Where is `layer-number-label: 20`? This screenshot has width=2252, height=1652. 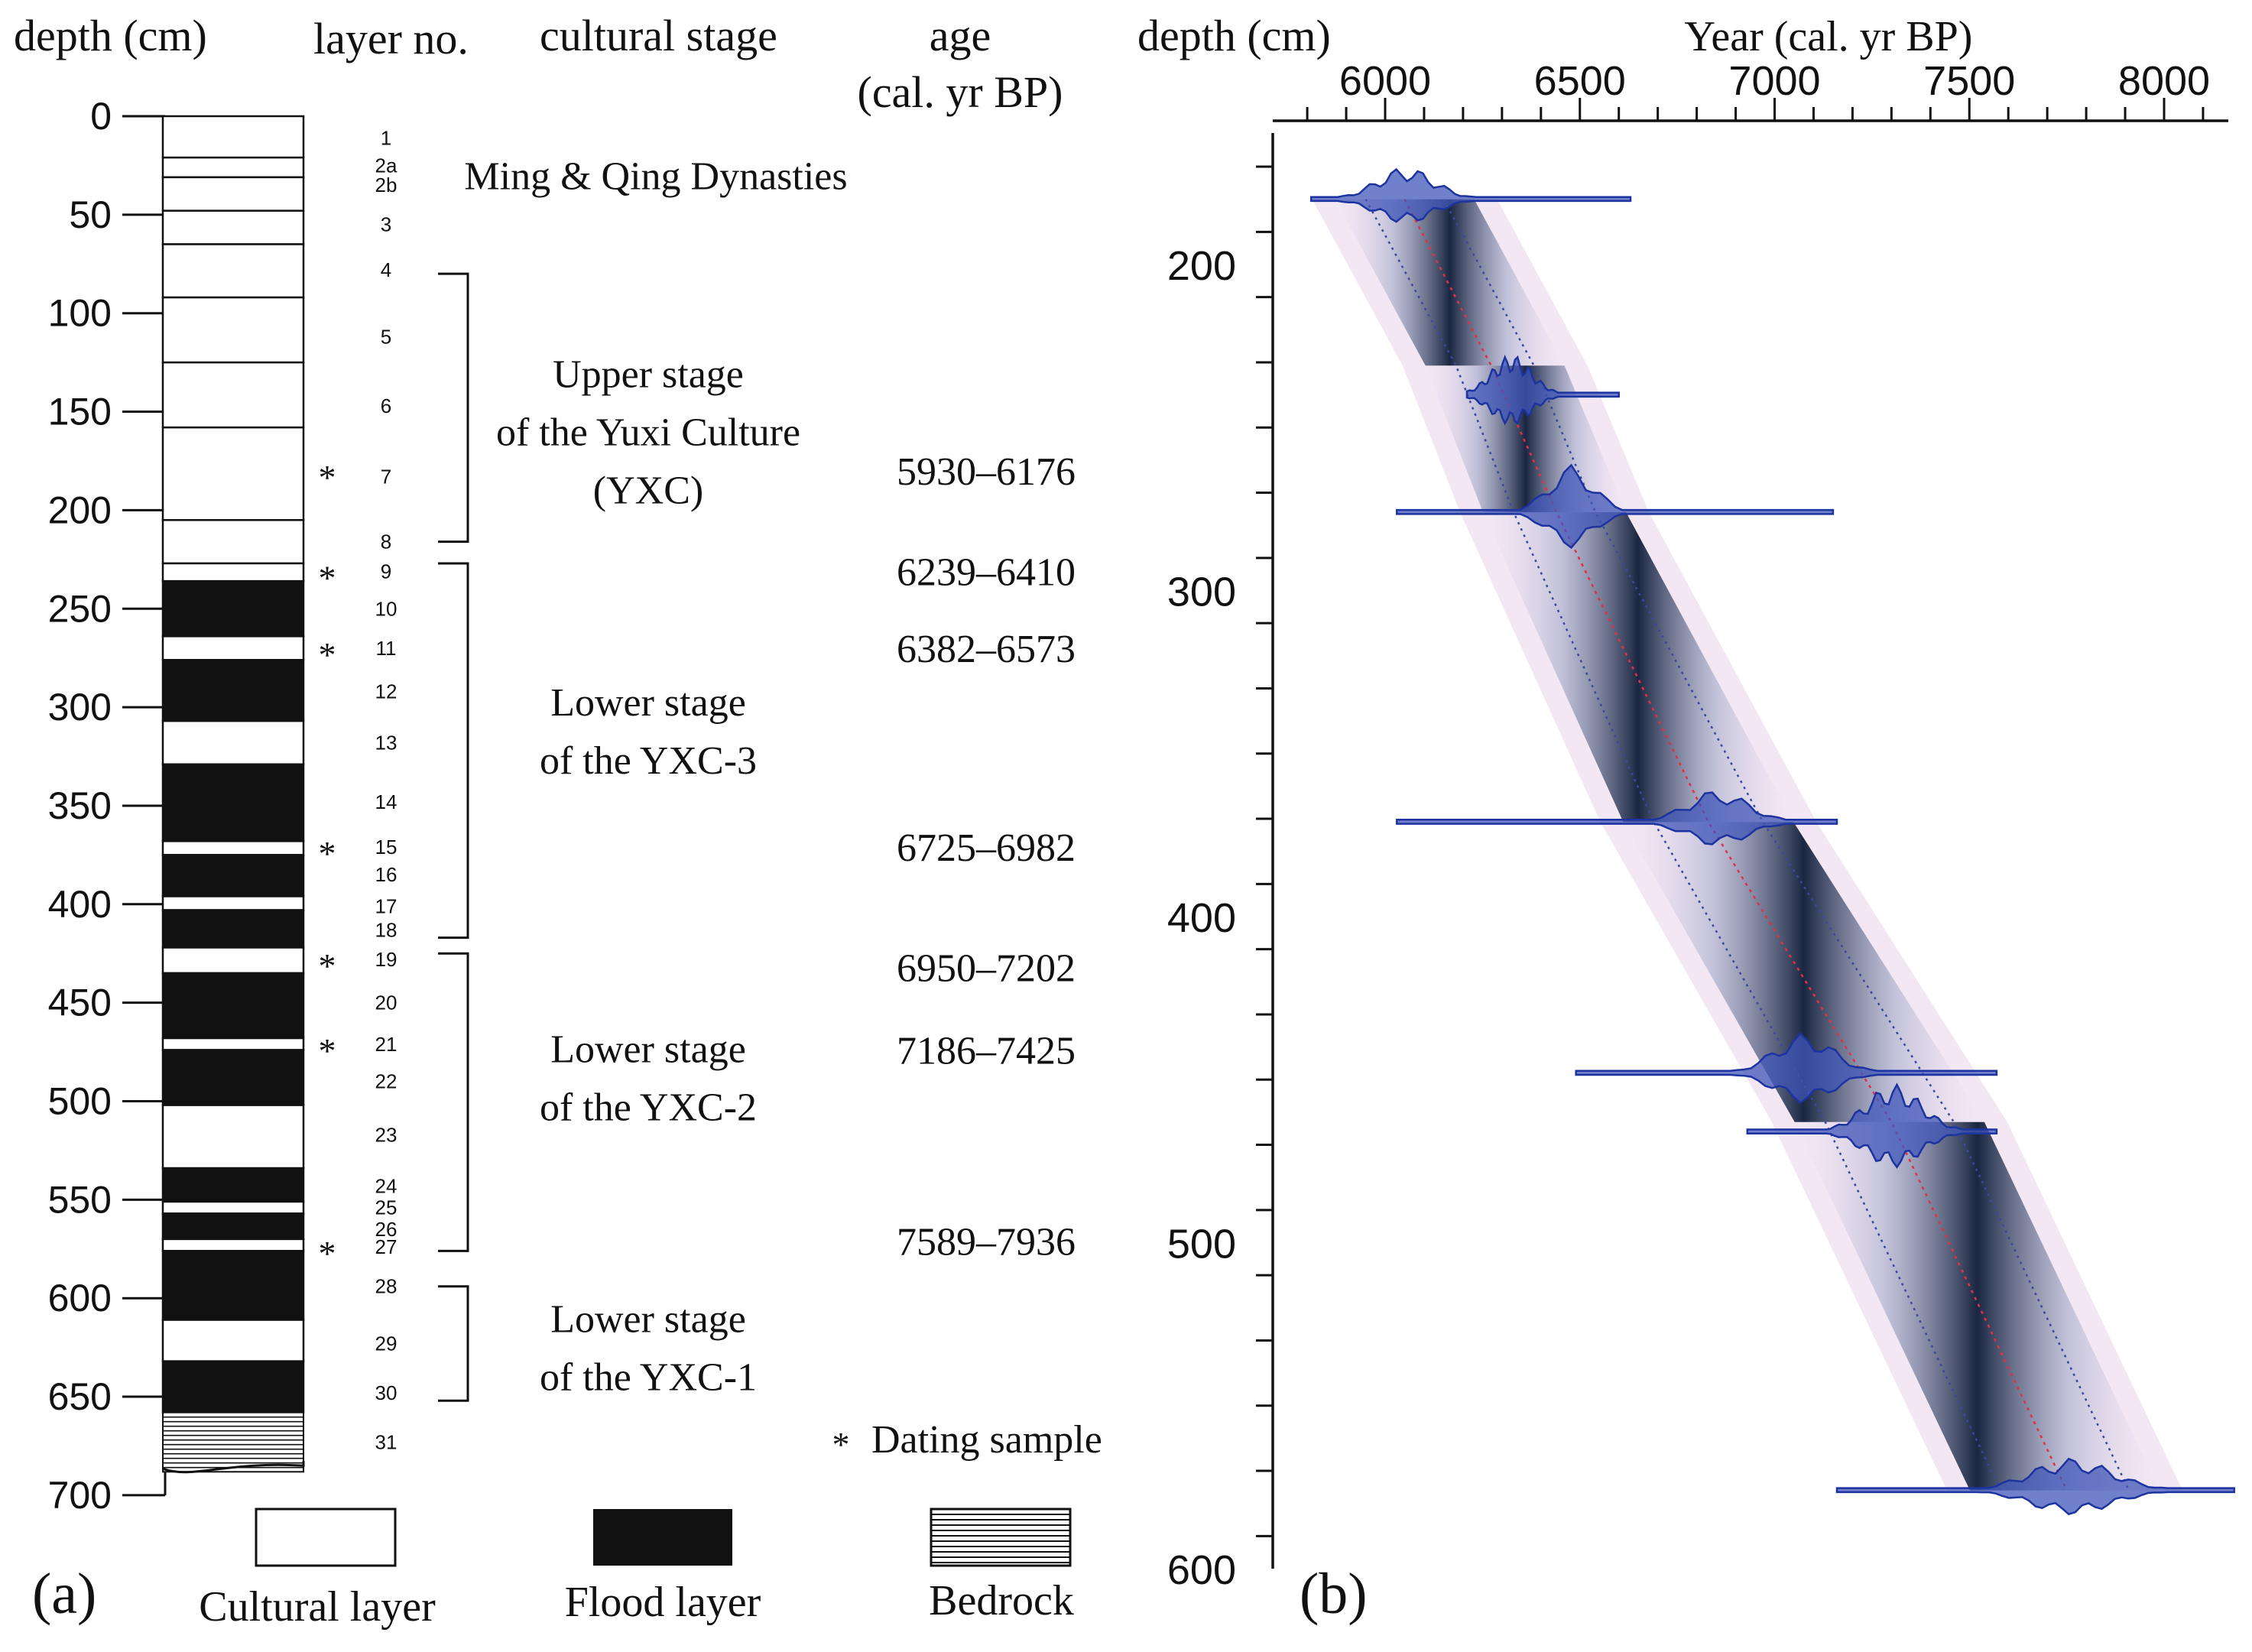
layer-number-label: 20 is located at coordinates (386, 1003).